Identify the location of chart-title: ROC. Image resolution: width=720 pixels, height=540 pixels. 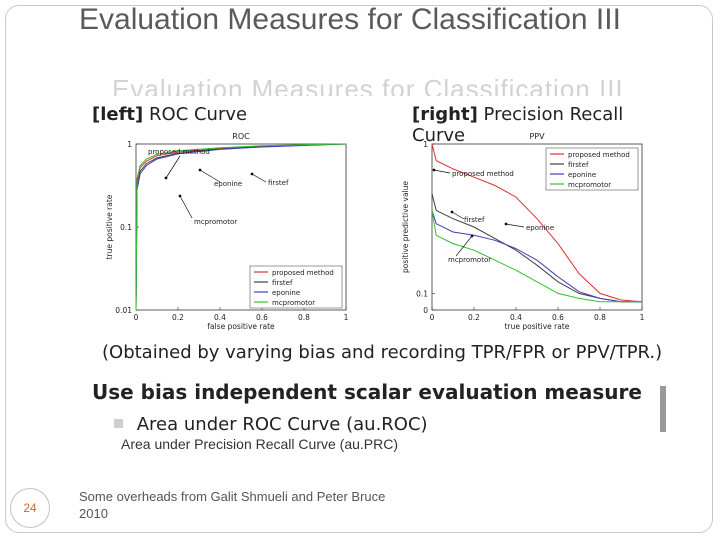
(241, 136).